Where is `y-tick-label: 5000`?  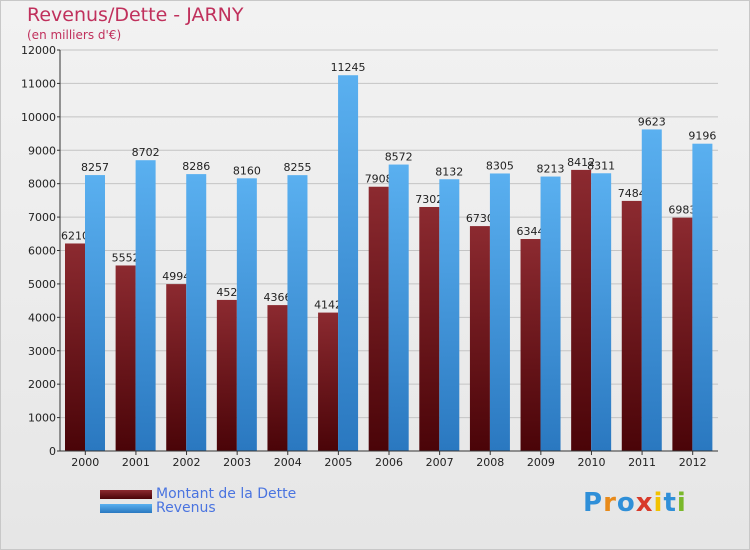
y-tick-label: 5000 is located at coordinates (42, 284).